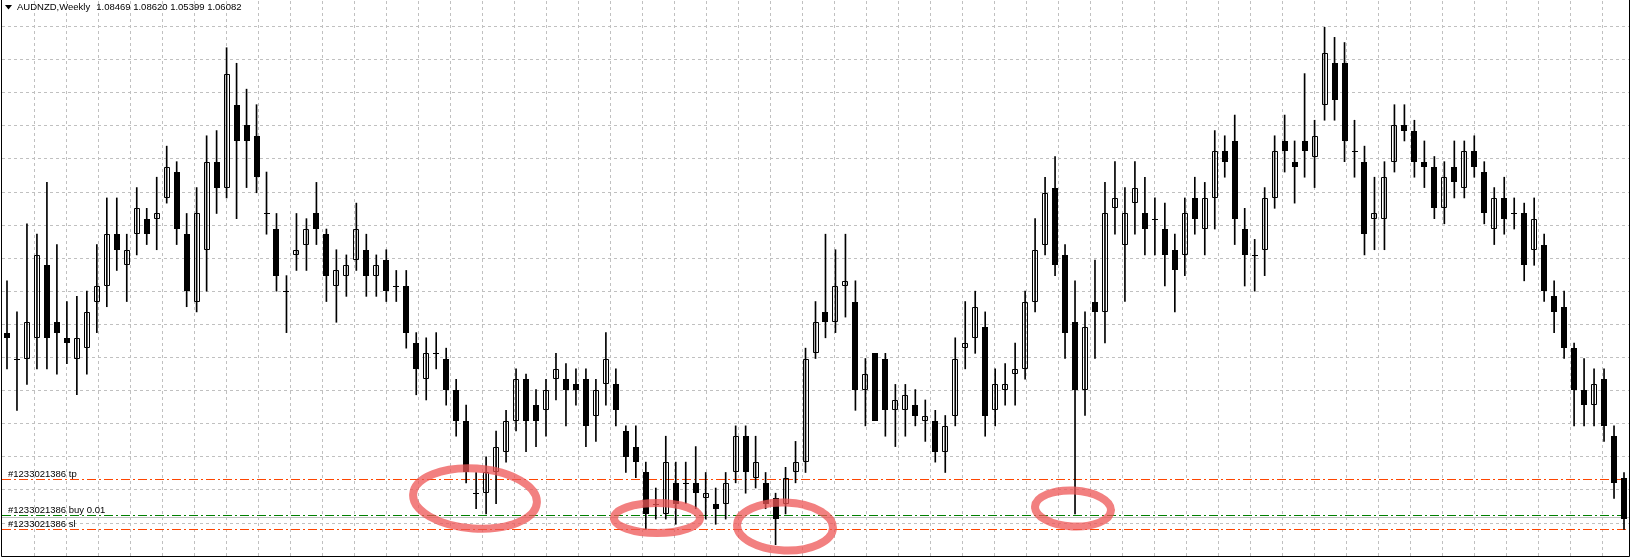 The width and height of the screenshot is (1631, 558). I want to click on ref-line-label: #1233021386 sl, so click(42, 523).